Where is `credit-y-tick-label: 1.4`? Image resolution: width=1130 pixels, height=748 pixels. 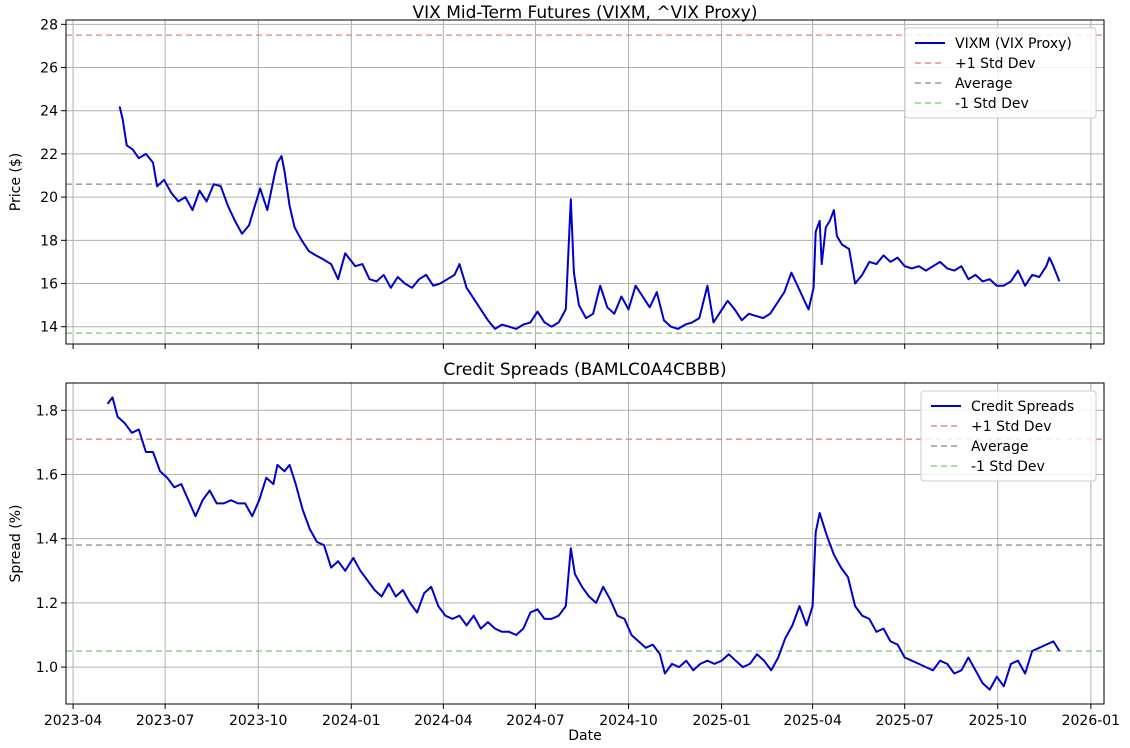
credit-y-tick-label: 1.4 is located at coordinates (47, 540).